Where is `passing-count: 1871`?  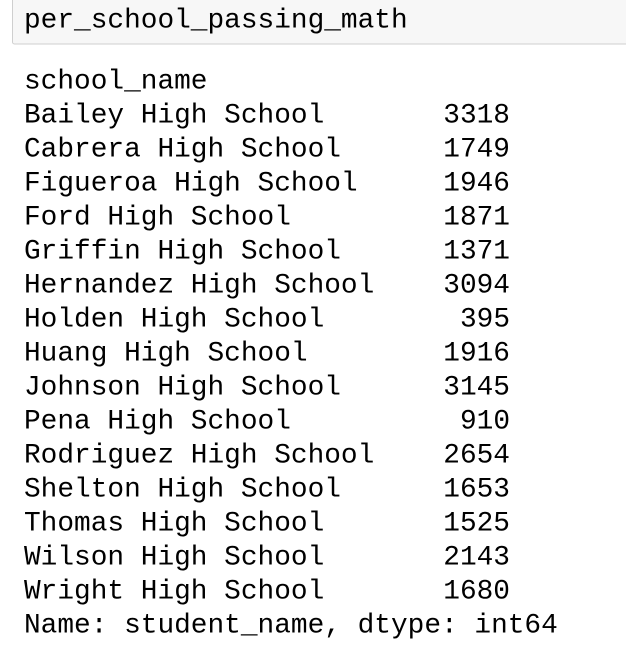 passing-count: 1871 is located at coordinates (476, 217).